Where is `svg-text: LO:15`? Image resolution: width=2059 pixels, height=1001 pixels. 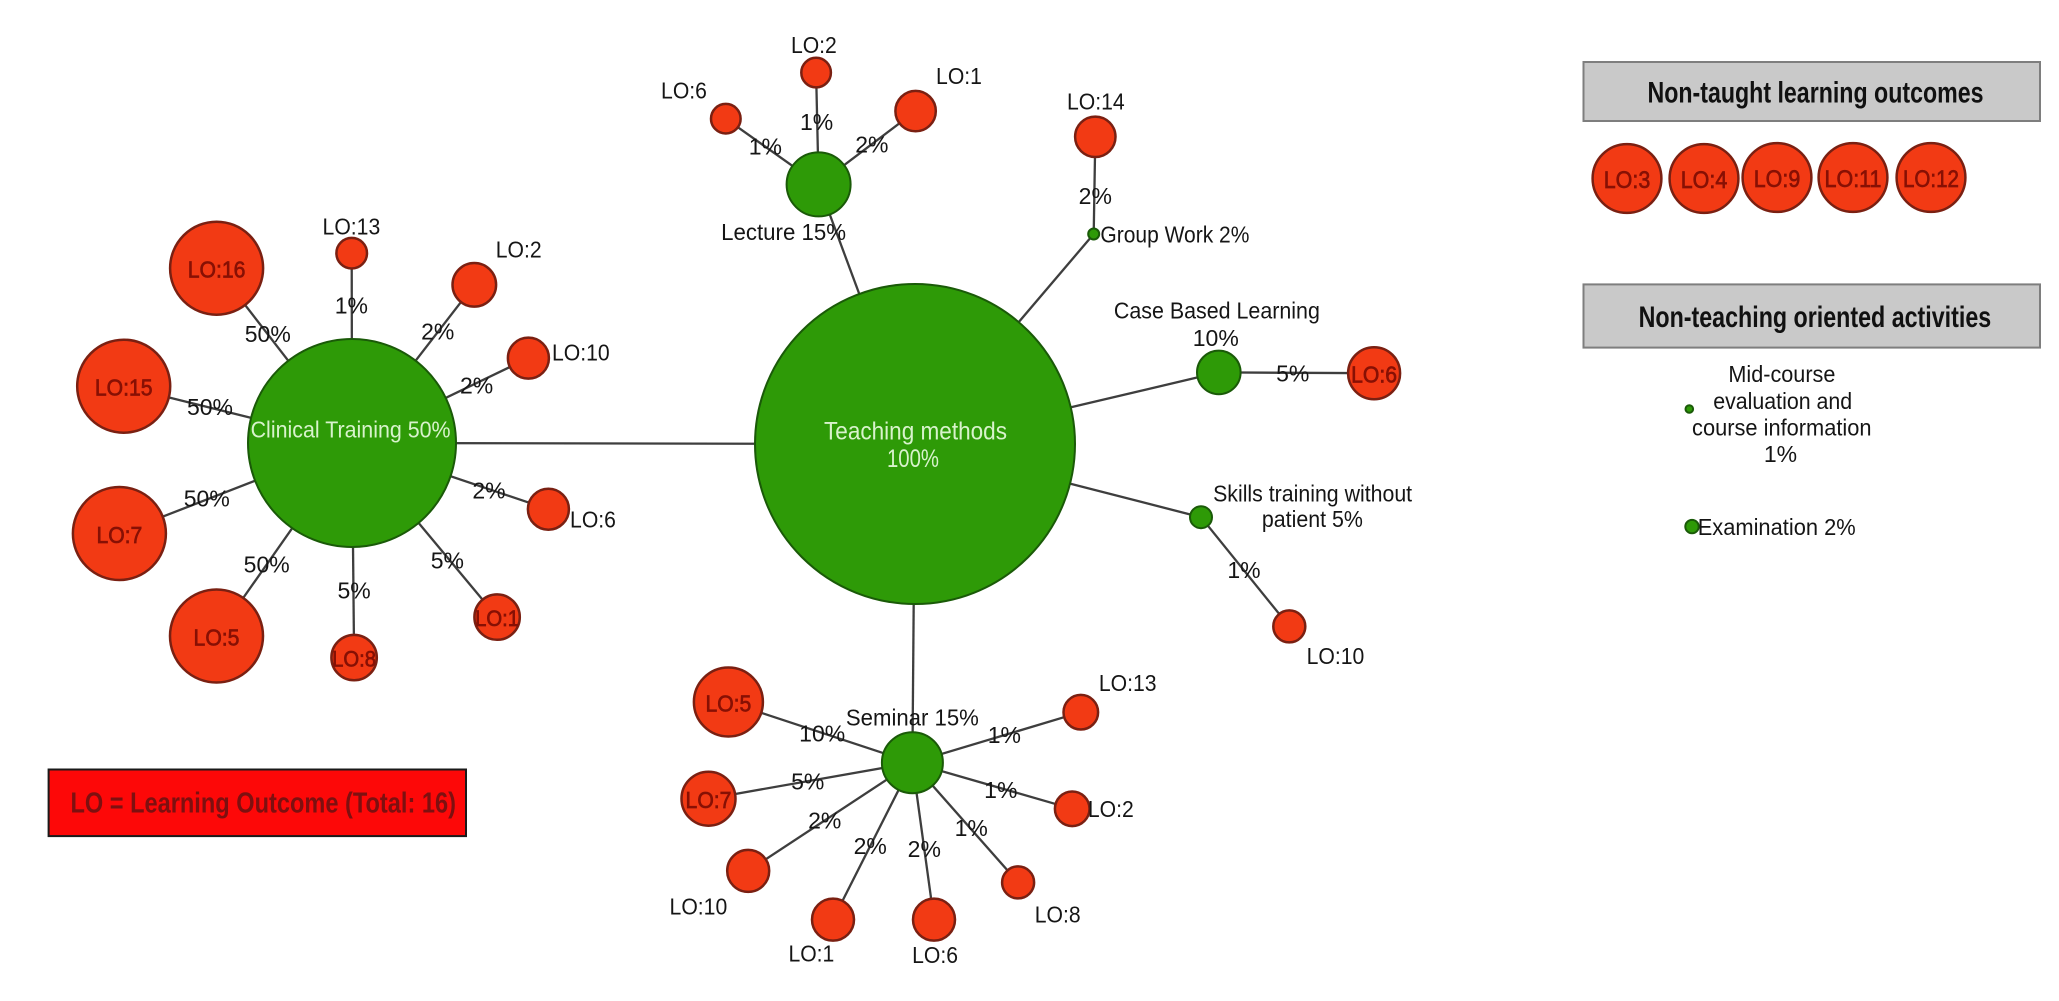 svg-text: LO:15 is located at coordinates (124, 387).